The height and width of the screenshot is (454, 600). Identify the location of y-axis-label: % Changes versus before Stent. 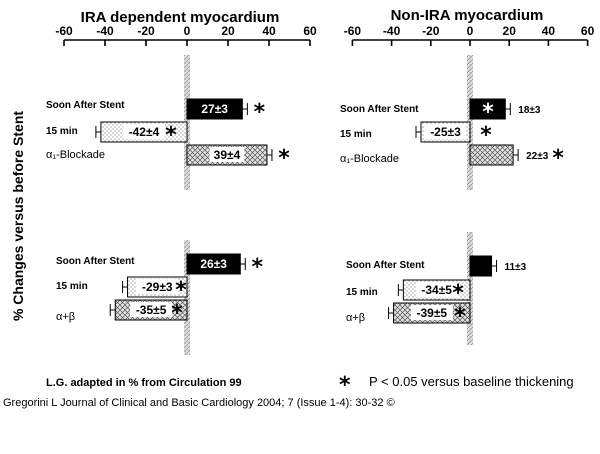
(18, 216).